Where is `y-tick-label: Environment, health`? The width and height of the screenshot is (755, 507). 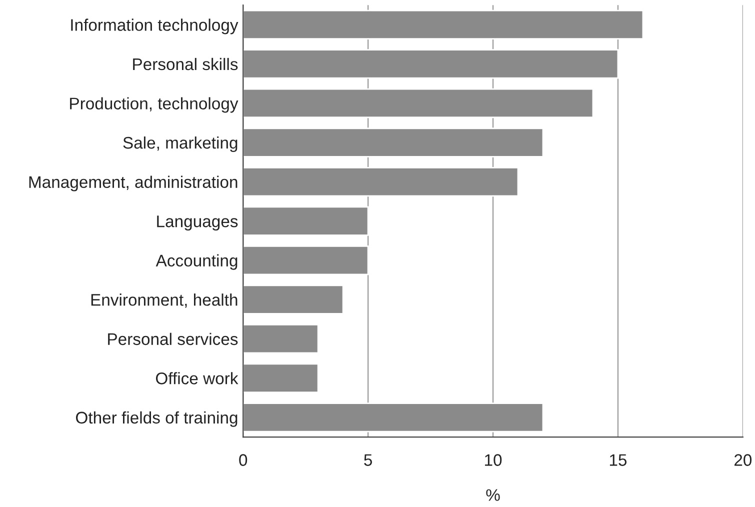 y-tick-label: Environment, health is located at coordinates (164, 301).